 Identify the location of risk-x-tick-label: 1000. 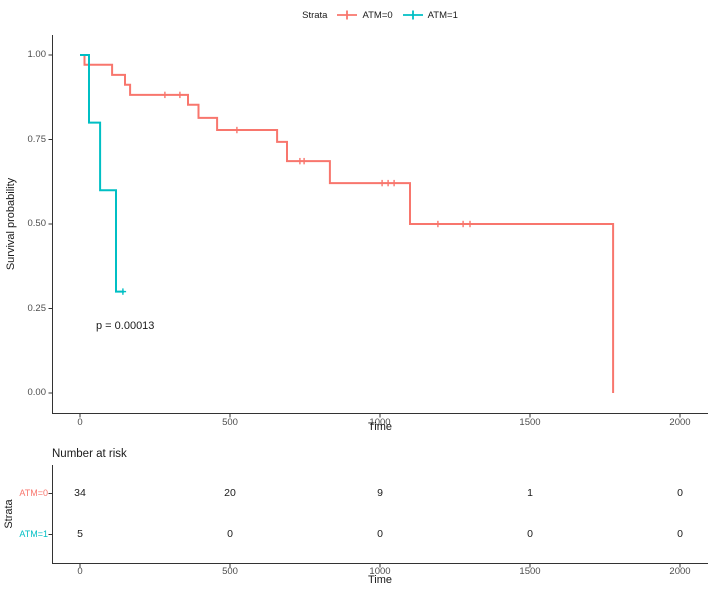
(380, 571).